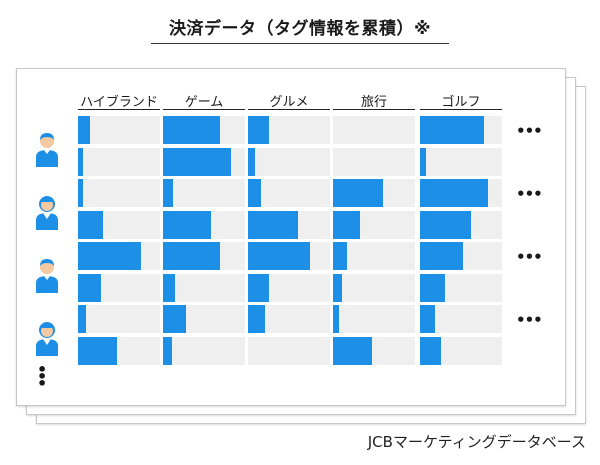 The width and height of the screenshot is (600, 465). Describe the element at coordinates (42, 376) in the screenshot. I see `more-users-ellipsis: • • •` at that location.